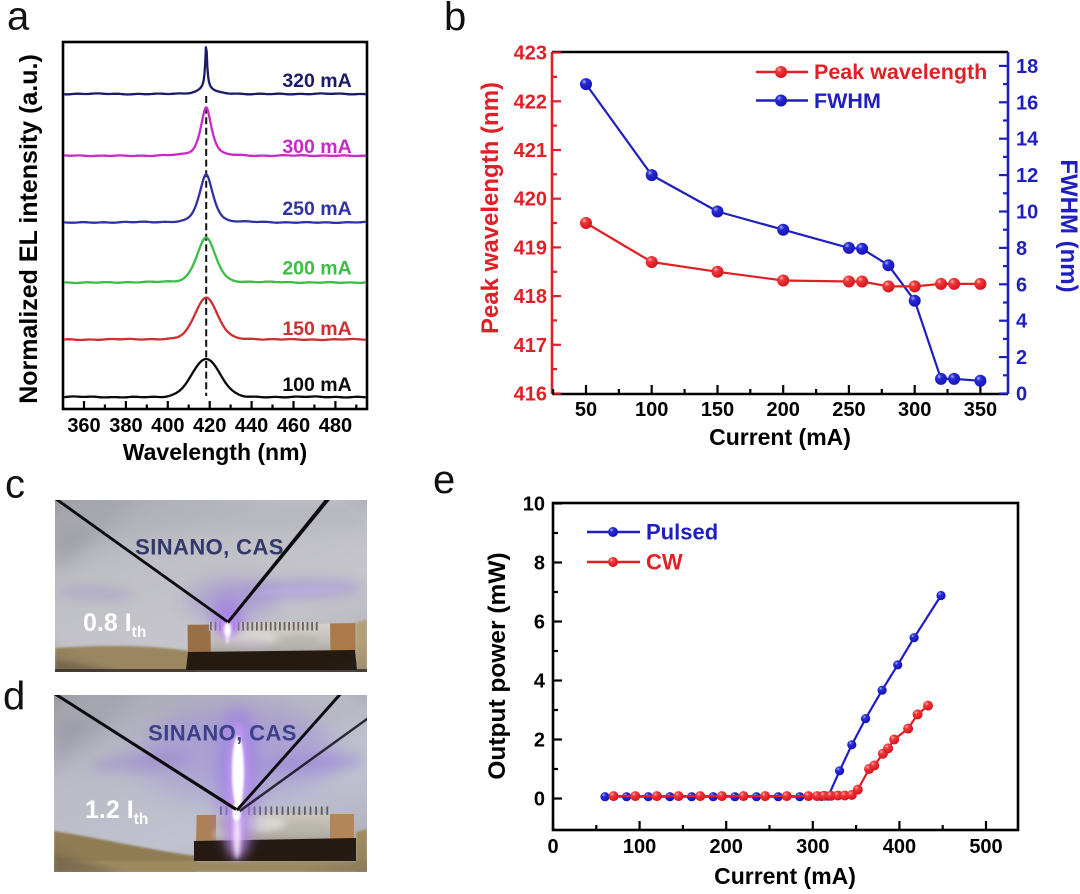  I want to click on svg-text: 480, so click(335, 426).